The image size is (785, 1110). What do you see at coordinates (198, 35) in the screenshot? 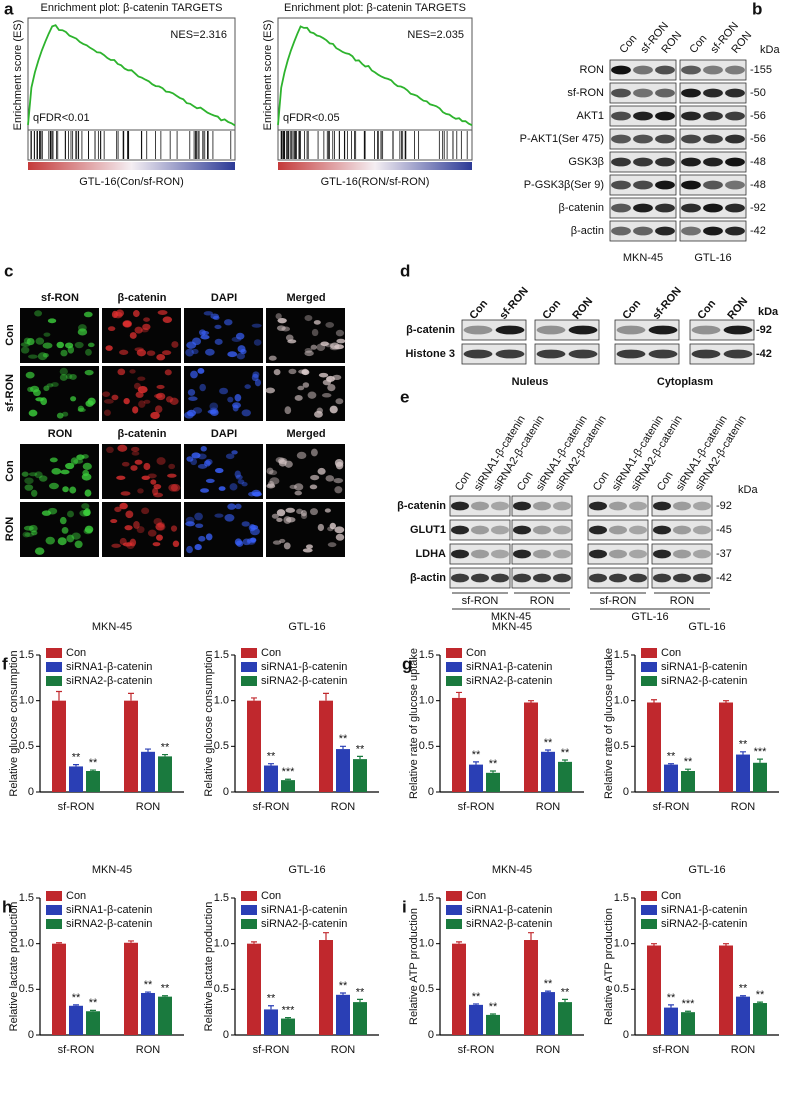
I see `nes: NES=2.316` at bounding box center [198, 35].